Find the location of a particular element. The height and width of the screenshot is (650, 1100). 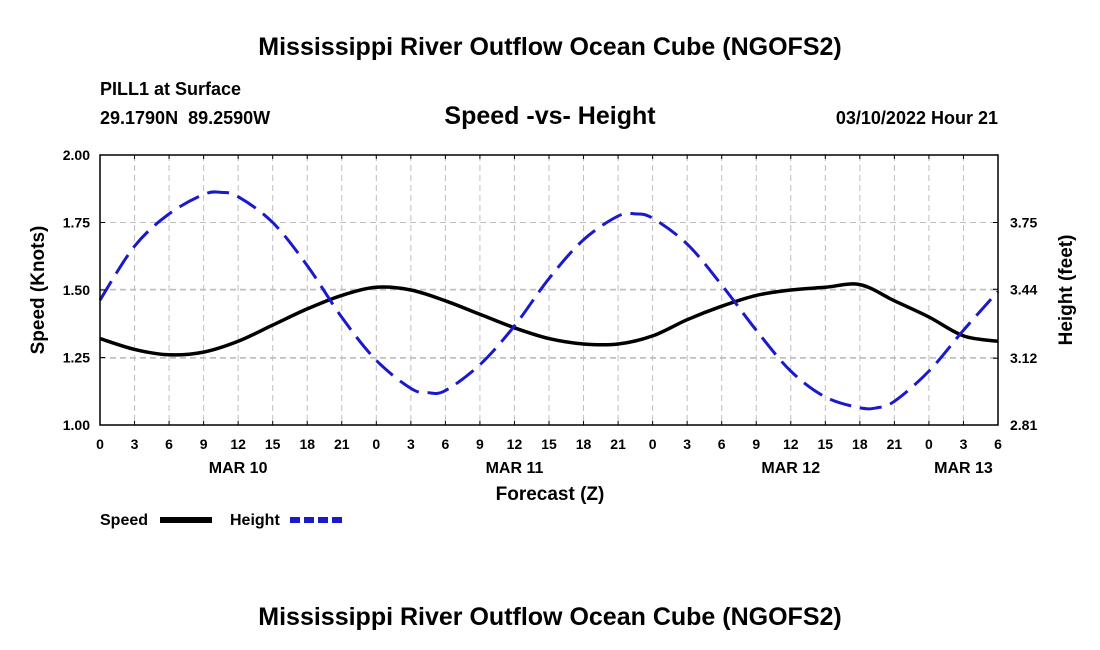

date-label: MAR 13 is located at coordinates (963, 468).